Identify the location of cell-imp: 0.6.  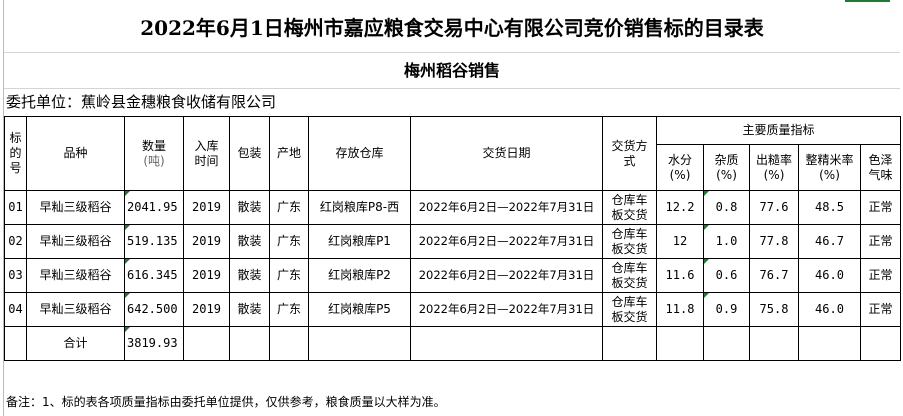
(726, 275).